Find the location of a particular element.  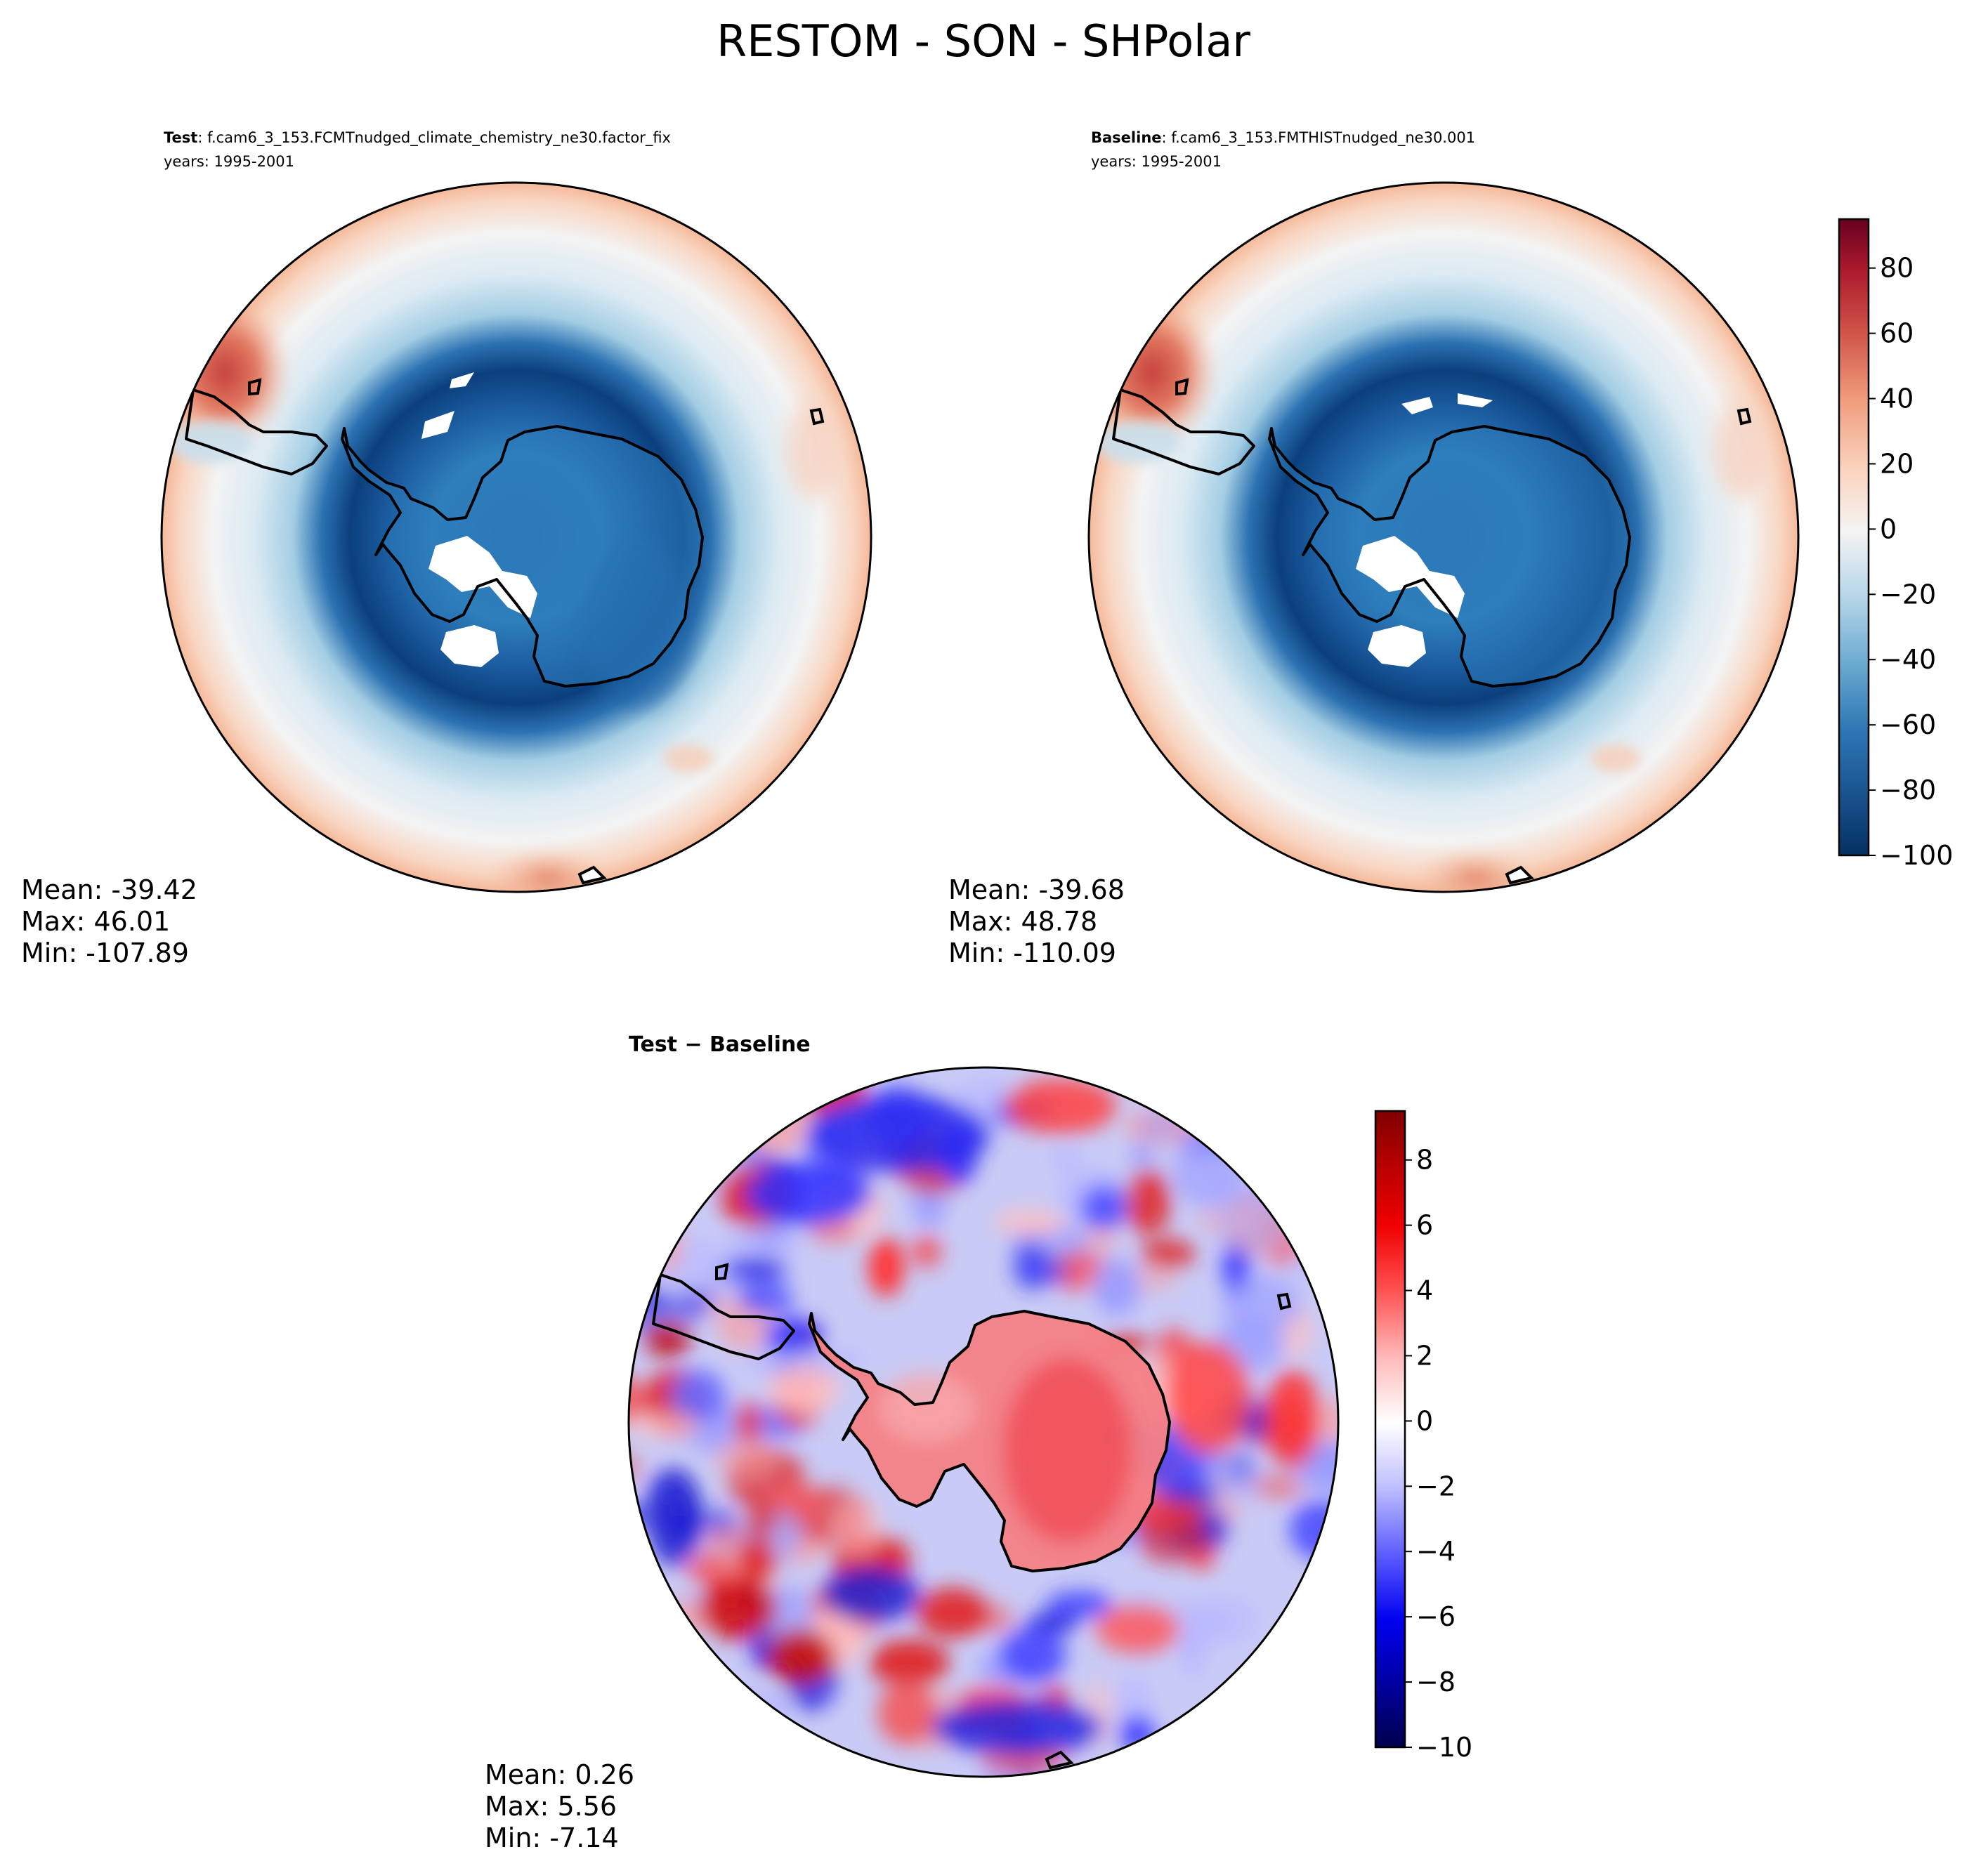

diff-colorbar-tick-label: 0 is located at coordinates (1424, 1420).